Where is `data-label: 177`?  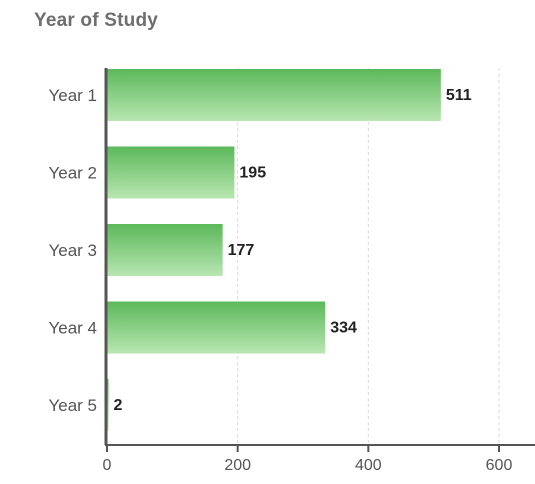 data-label: 177 is located at coordinates (241, 250).